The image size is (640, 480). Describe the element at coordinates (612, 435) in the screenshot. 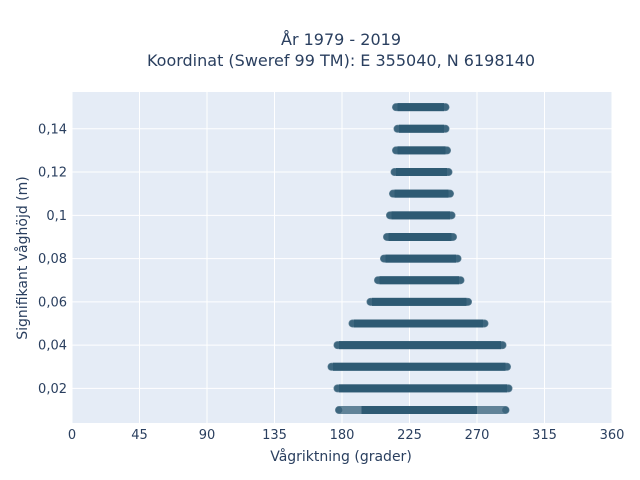

I see `x-tick-label: 360` at that location.